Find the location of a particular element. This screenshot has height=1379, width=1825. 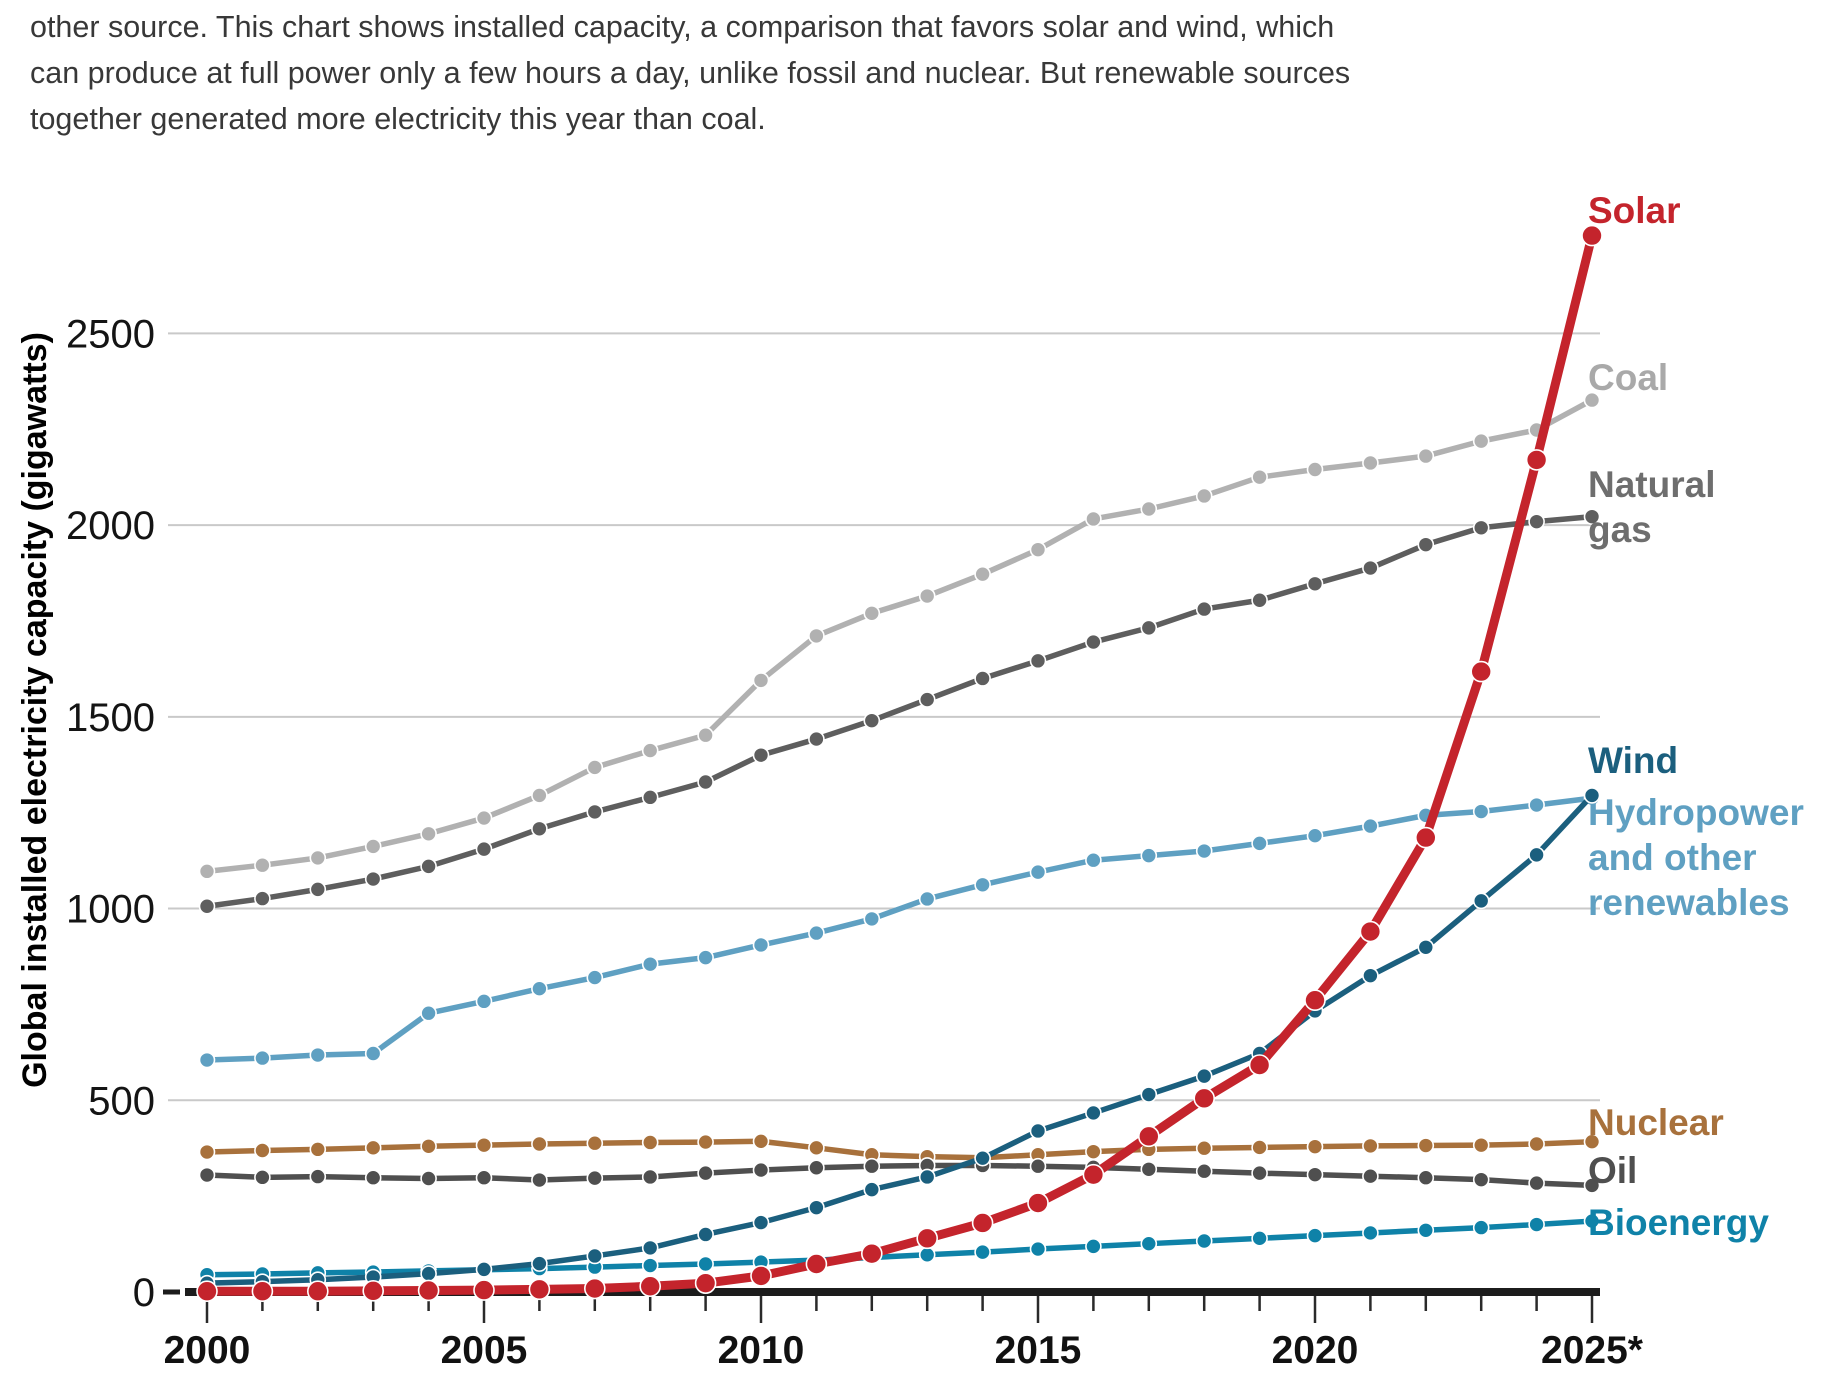

series-label-bioenergy: Bioenergy is located at coordinates (1678, 1222).